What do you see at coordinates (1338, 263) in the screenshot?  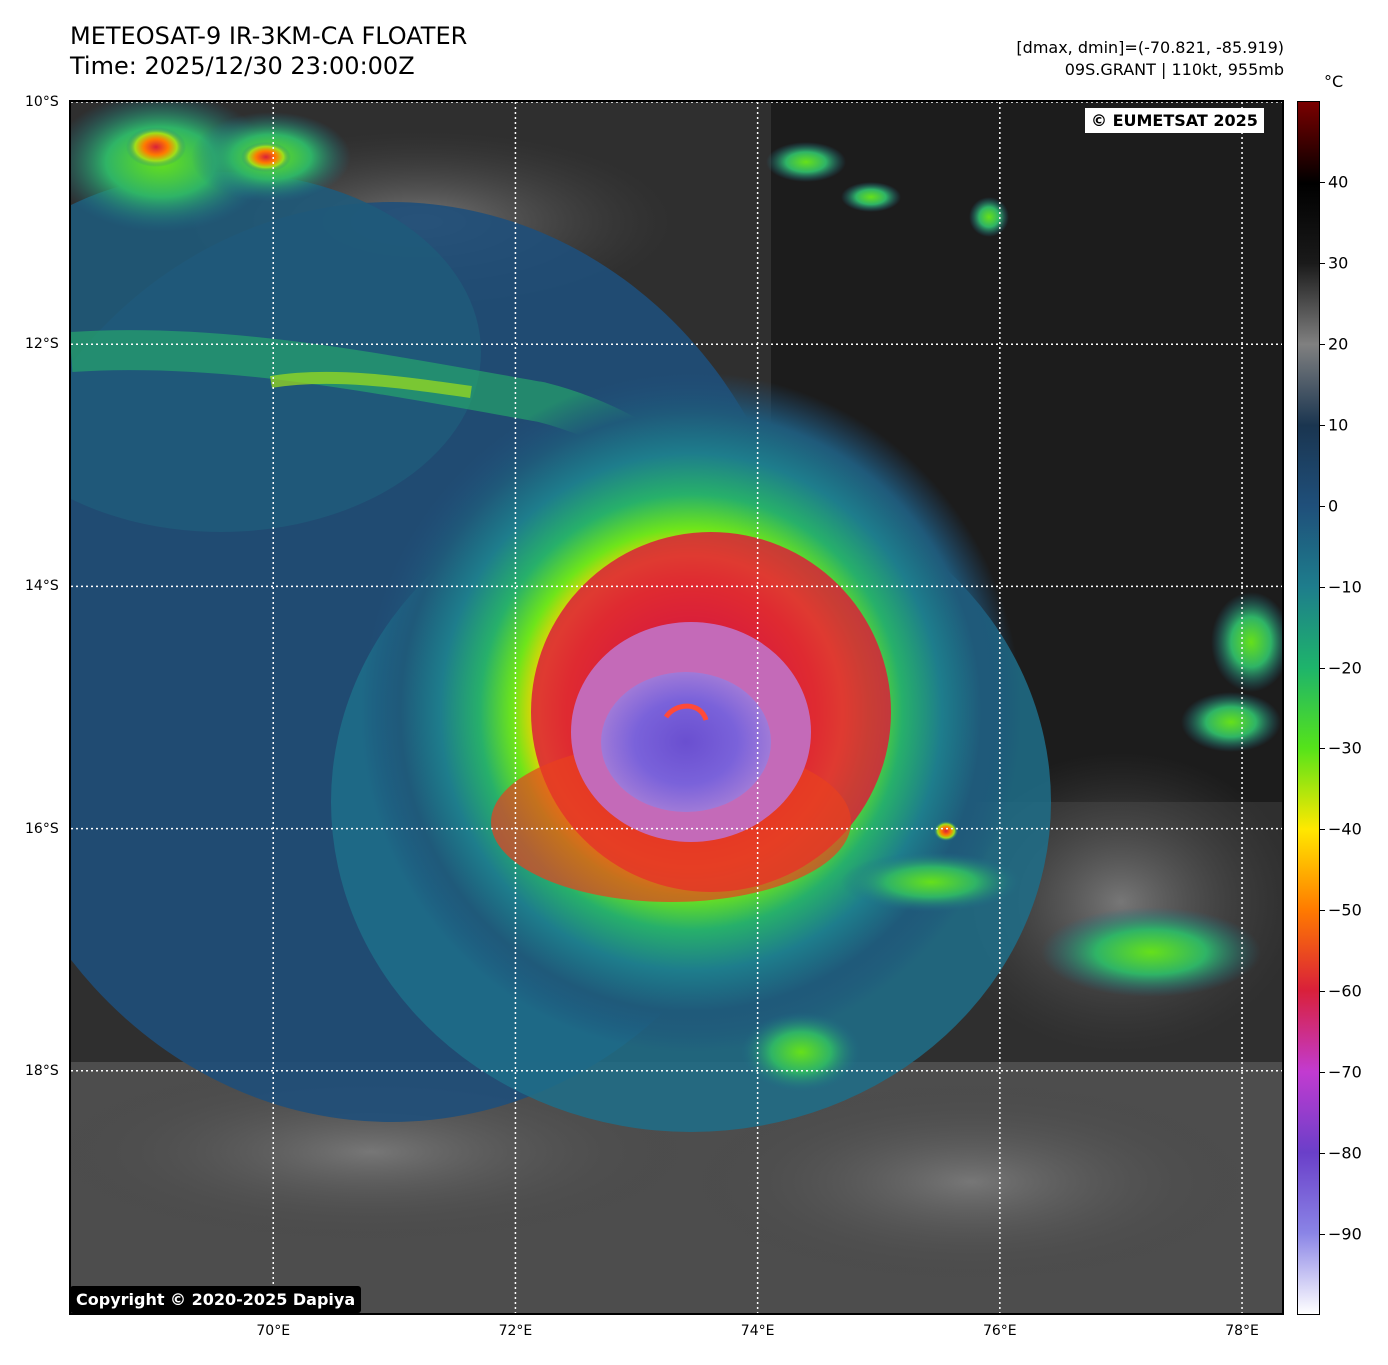 I see `colorbar-tick-label: 30` at bounding box center [1338, 263].